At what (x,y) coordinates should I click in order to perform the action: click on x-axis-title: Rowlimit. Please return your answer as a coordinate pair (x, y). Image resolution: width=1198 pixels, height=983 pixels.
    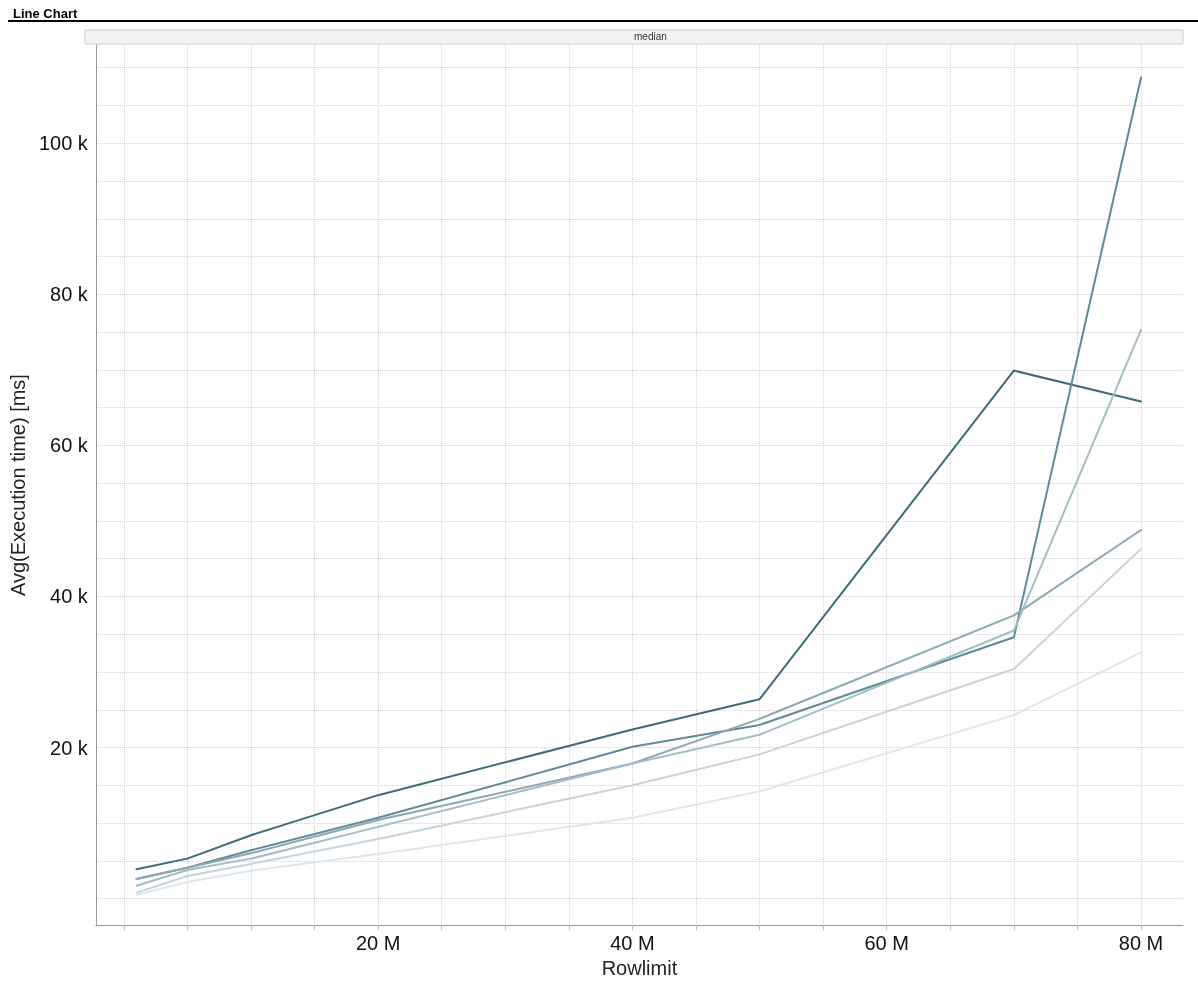
    Looking at the image, I should click on (639, 968).